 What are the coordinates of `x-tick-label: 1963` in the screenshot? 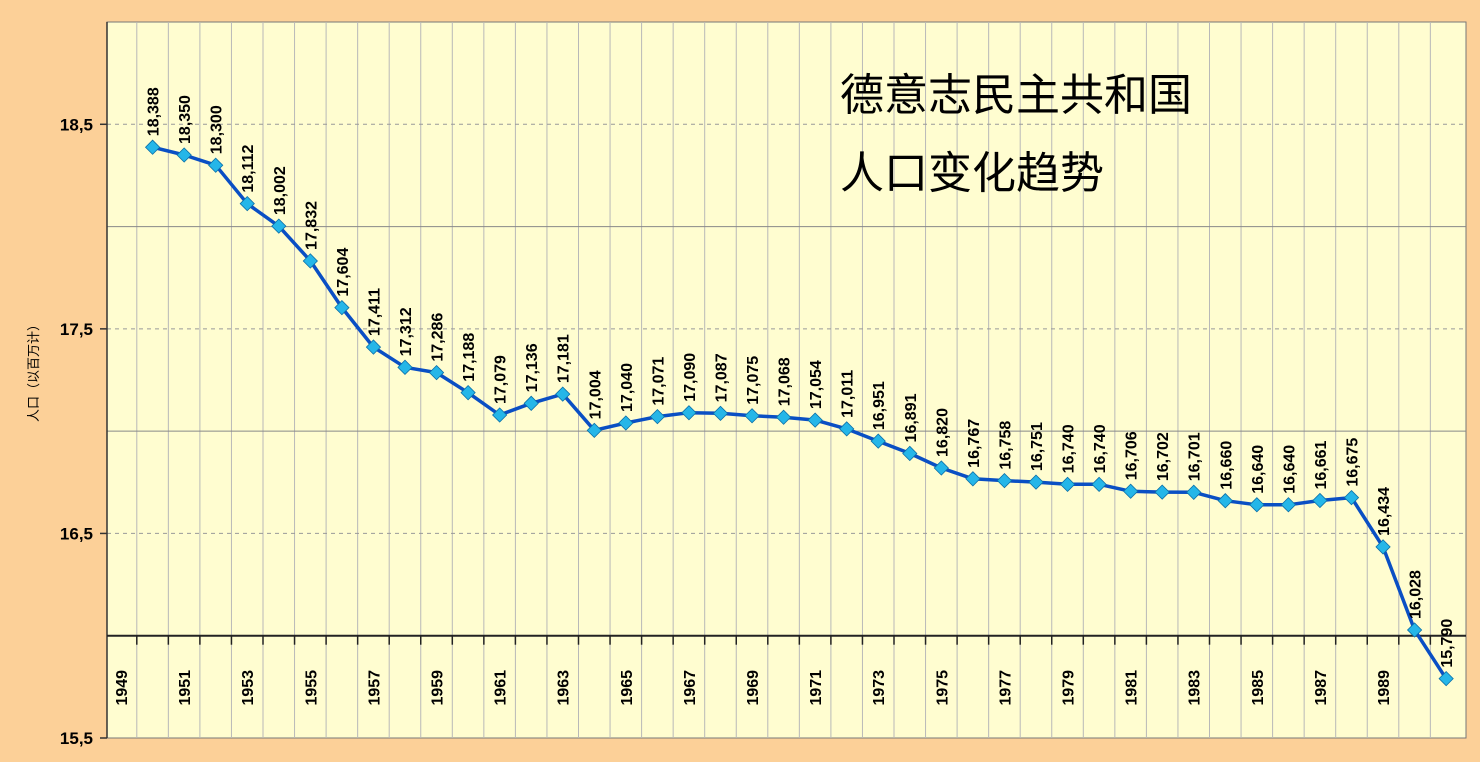 It's located at (564, 688).